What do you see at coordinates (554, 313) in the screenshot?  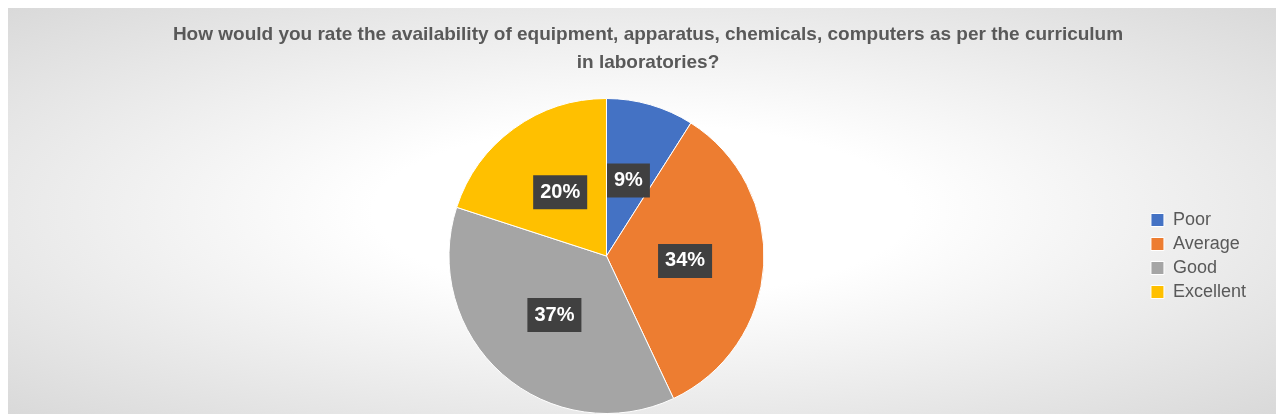 I see `data-label: 37%` at bounding box center [554, 313].